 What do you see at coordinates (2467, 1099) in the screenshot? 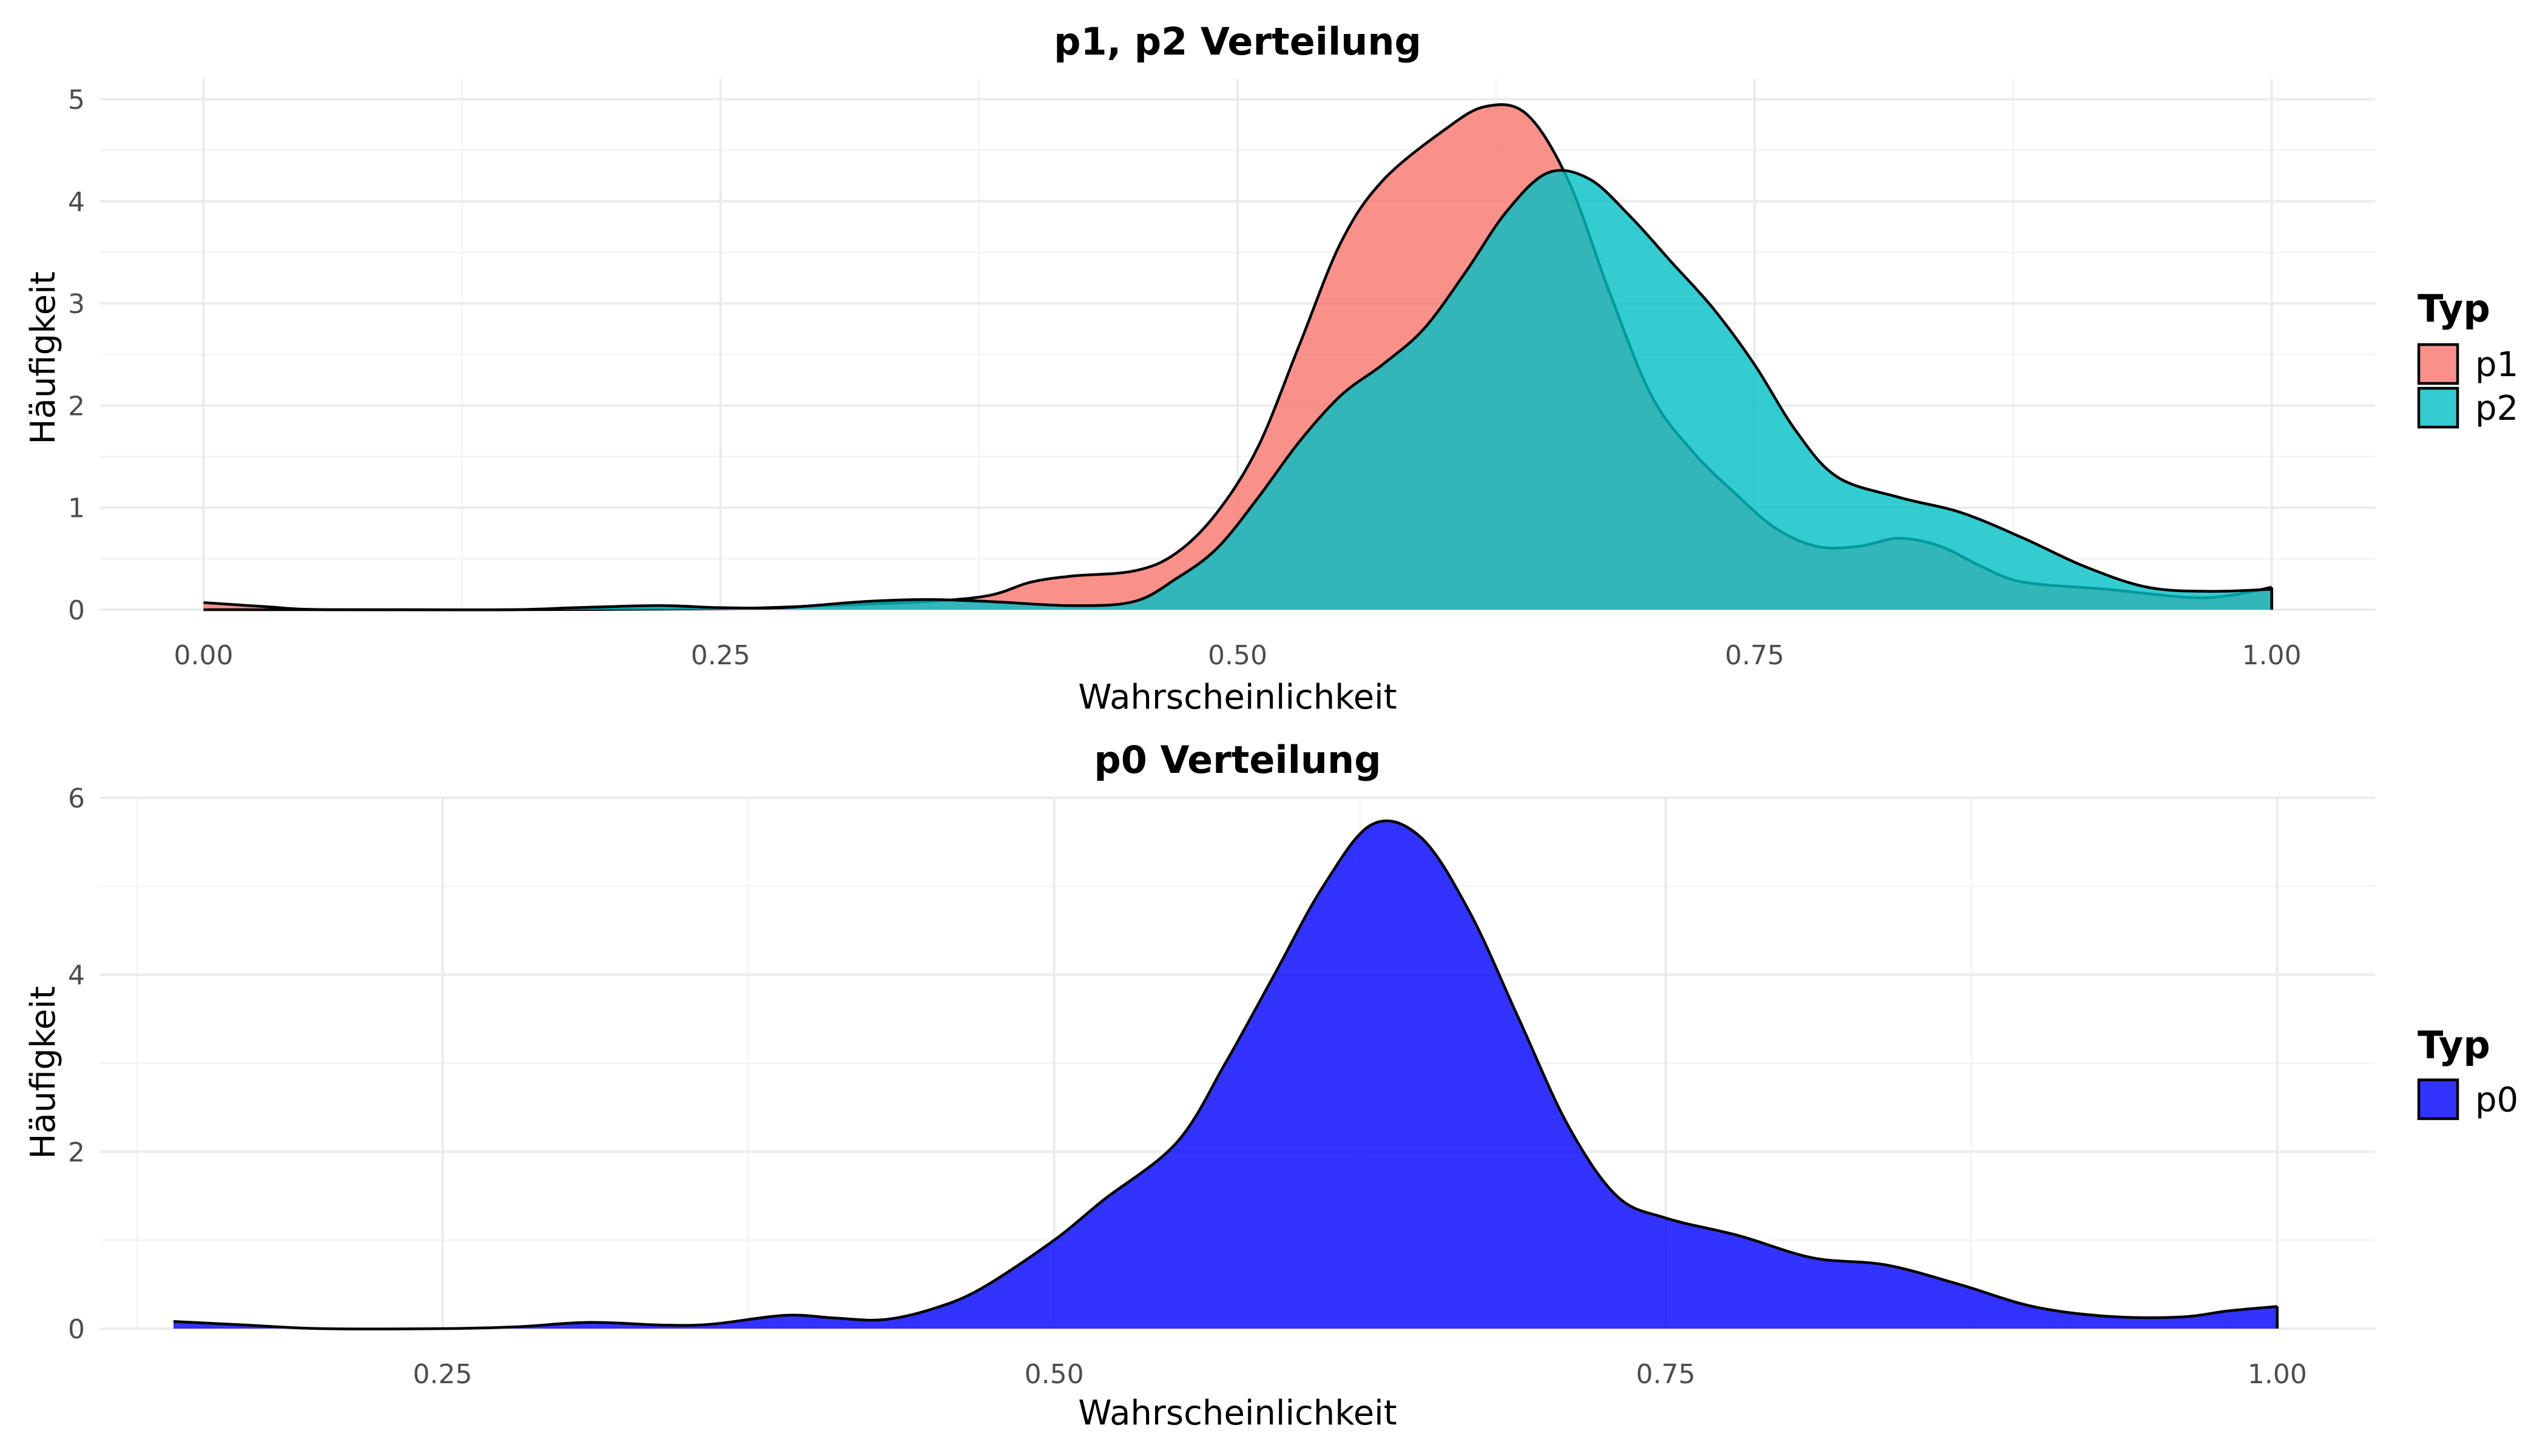
I see `legend-items: p0` at bounding box center [2467, 1099].